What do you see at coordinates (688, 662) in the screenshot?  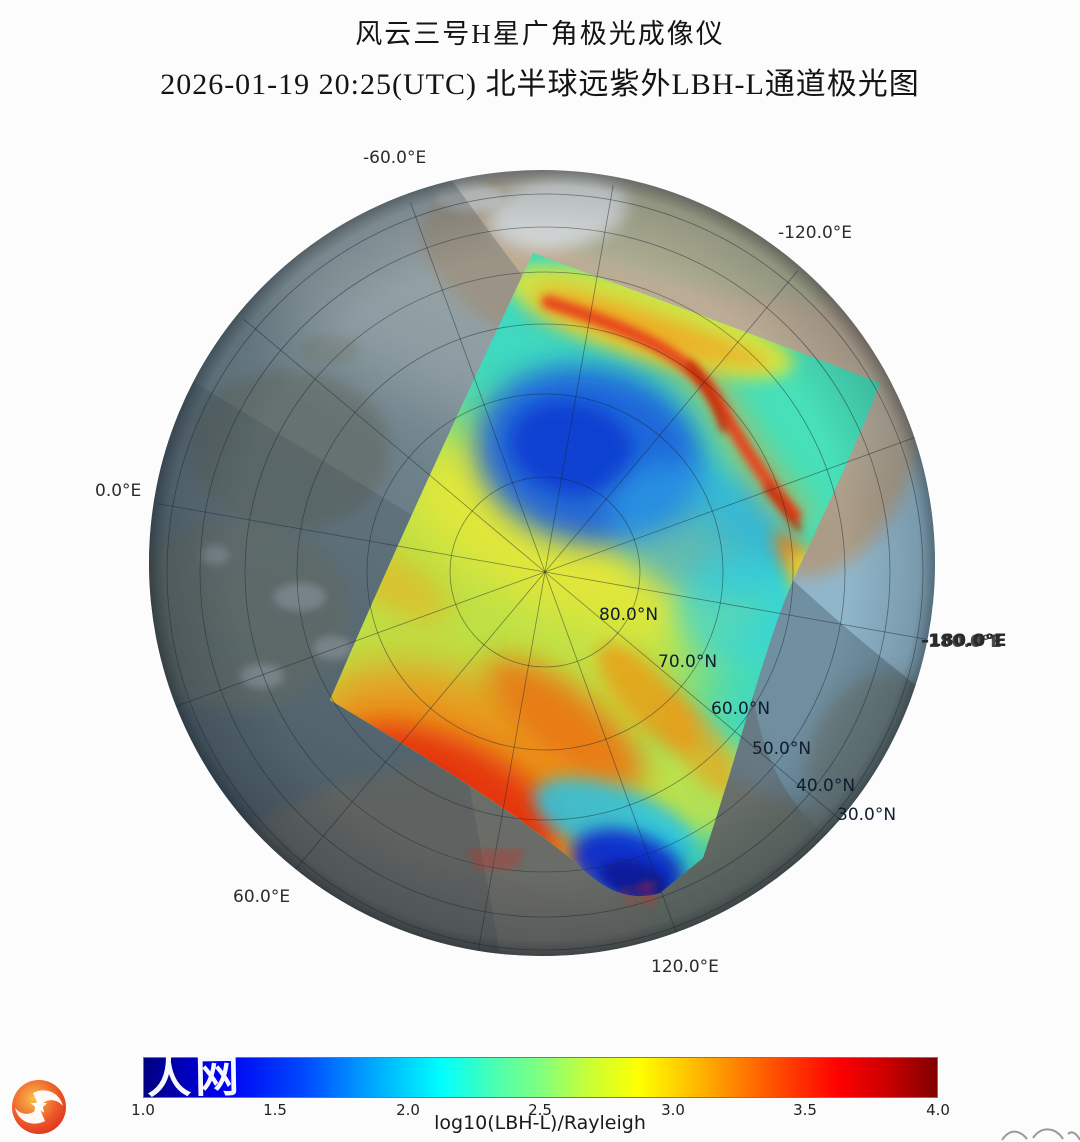 I see `latitude-label: 70.0°N` at bounding box center [688, 662].